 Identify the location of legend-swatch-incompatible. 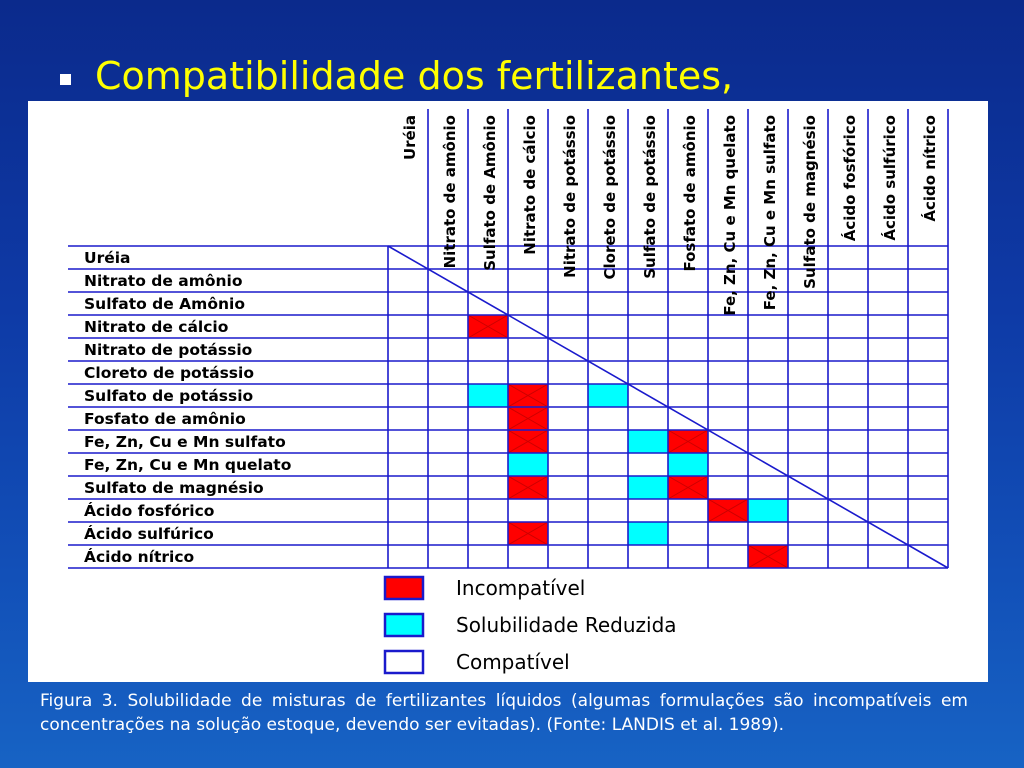
(404, 588).